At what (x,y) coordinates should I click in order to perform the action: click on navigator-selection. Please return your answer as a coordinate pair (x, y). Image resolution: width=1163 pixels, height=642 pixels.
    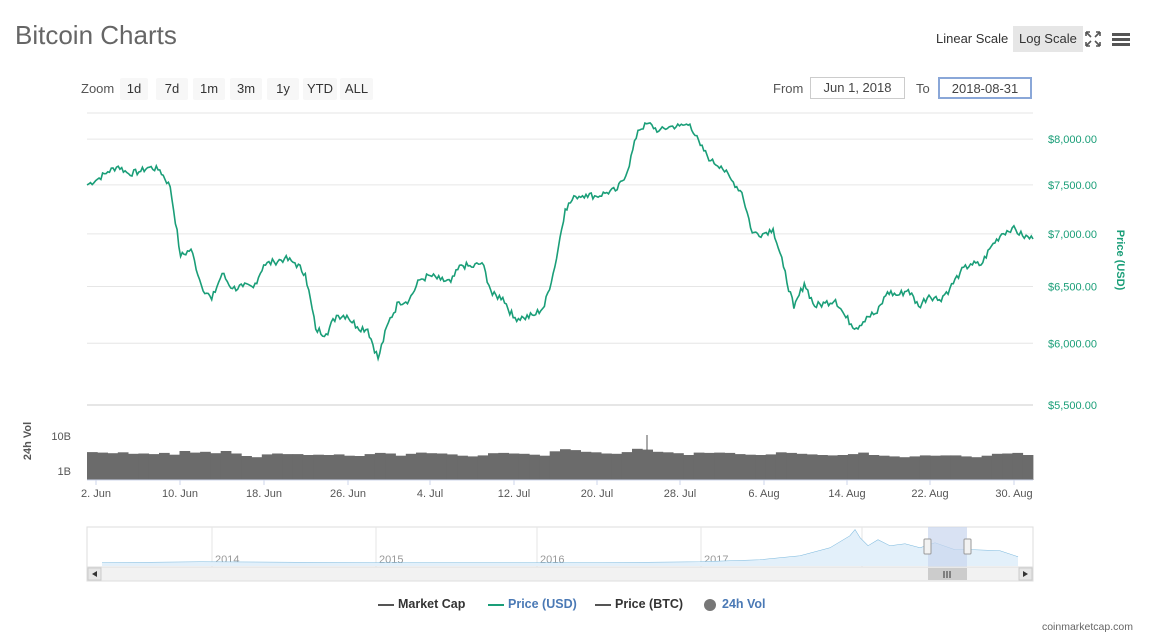
    Looking at the image, I should click on (947, 547).